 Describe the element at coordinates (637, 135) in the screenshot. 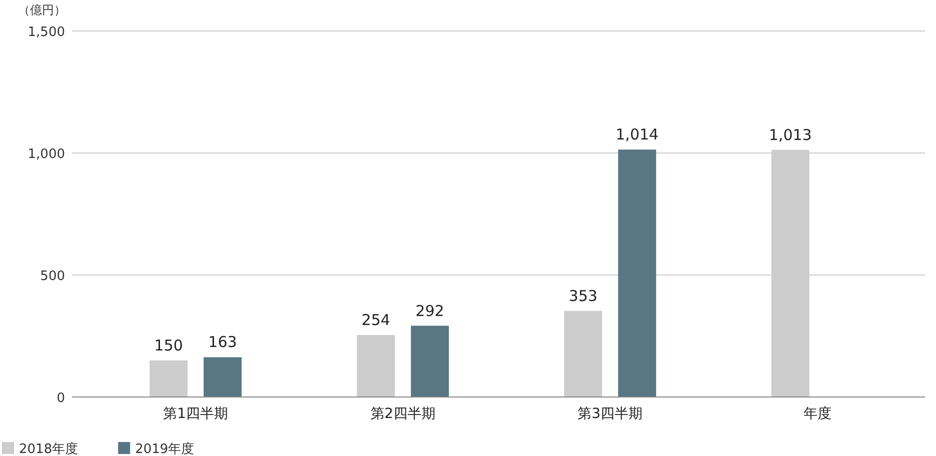

I see `data-label: 1,014` at that location.